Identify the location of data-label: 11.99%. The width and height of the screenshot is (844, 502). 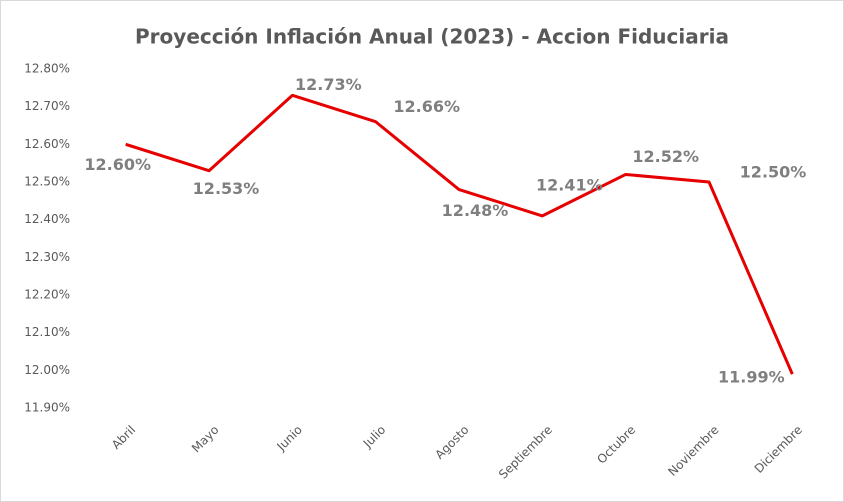
(751, 377).